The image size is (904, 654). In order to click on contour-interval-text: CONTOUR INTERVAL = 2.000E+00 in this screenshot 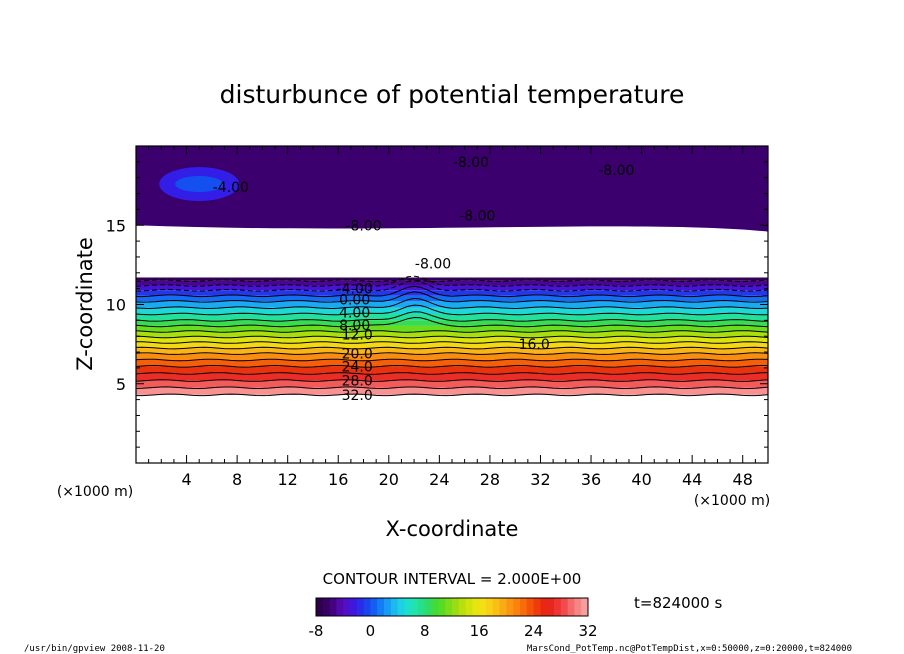, I will do `click(452, 579)`.